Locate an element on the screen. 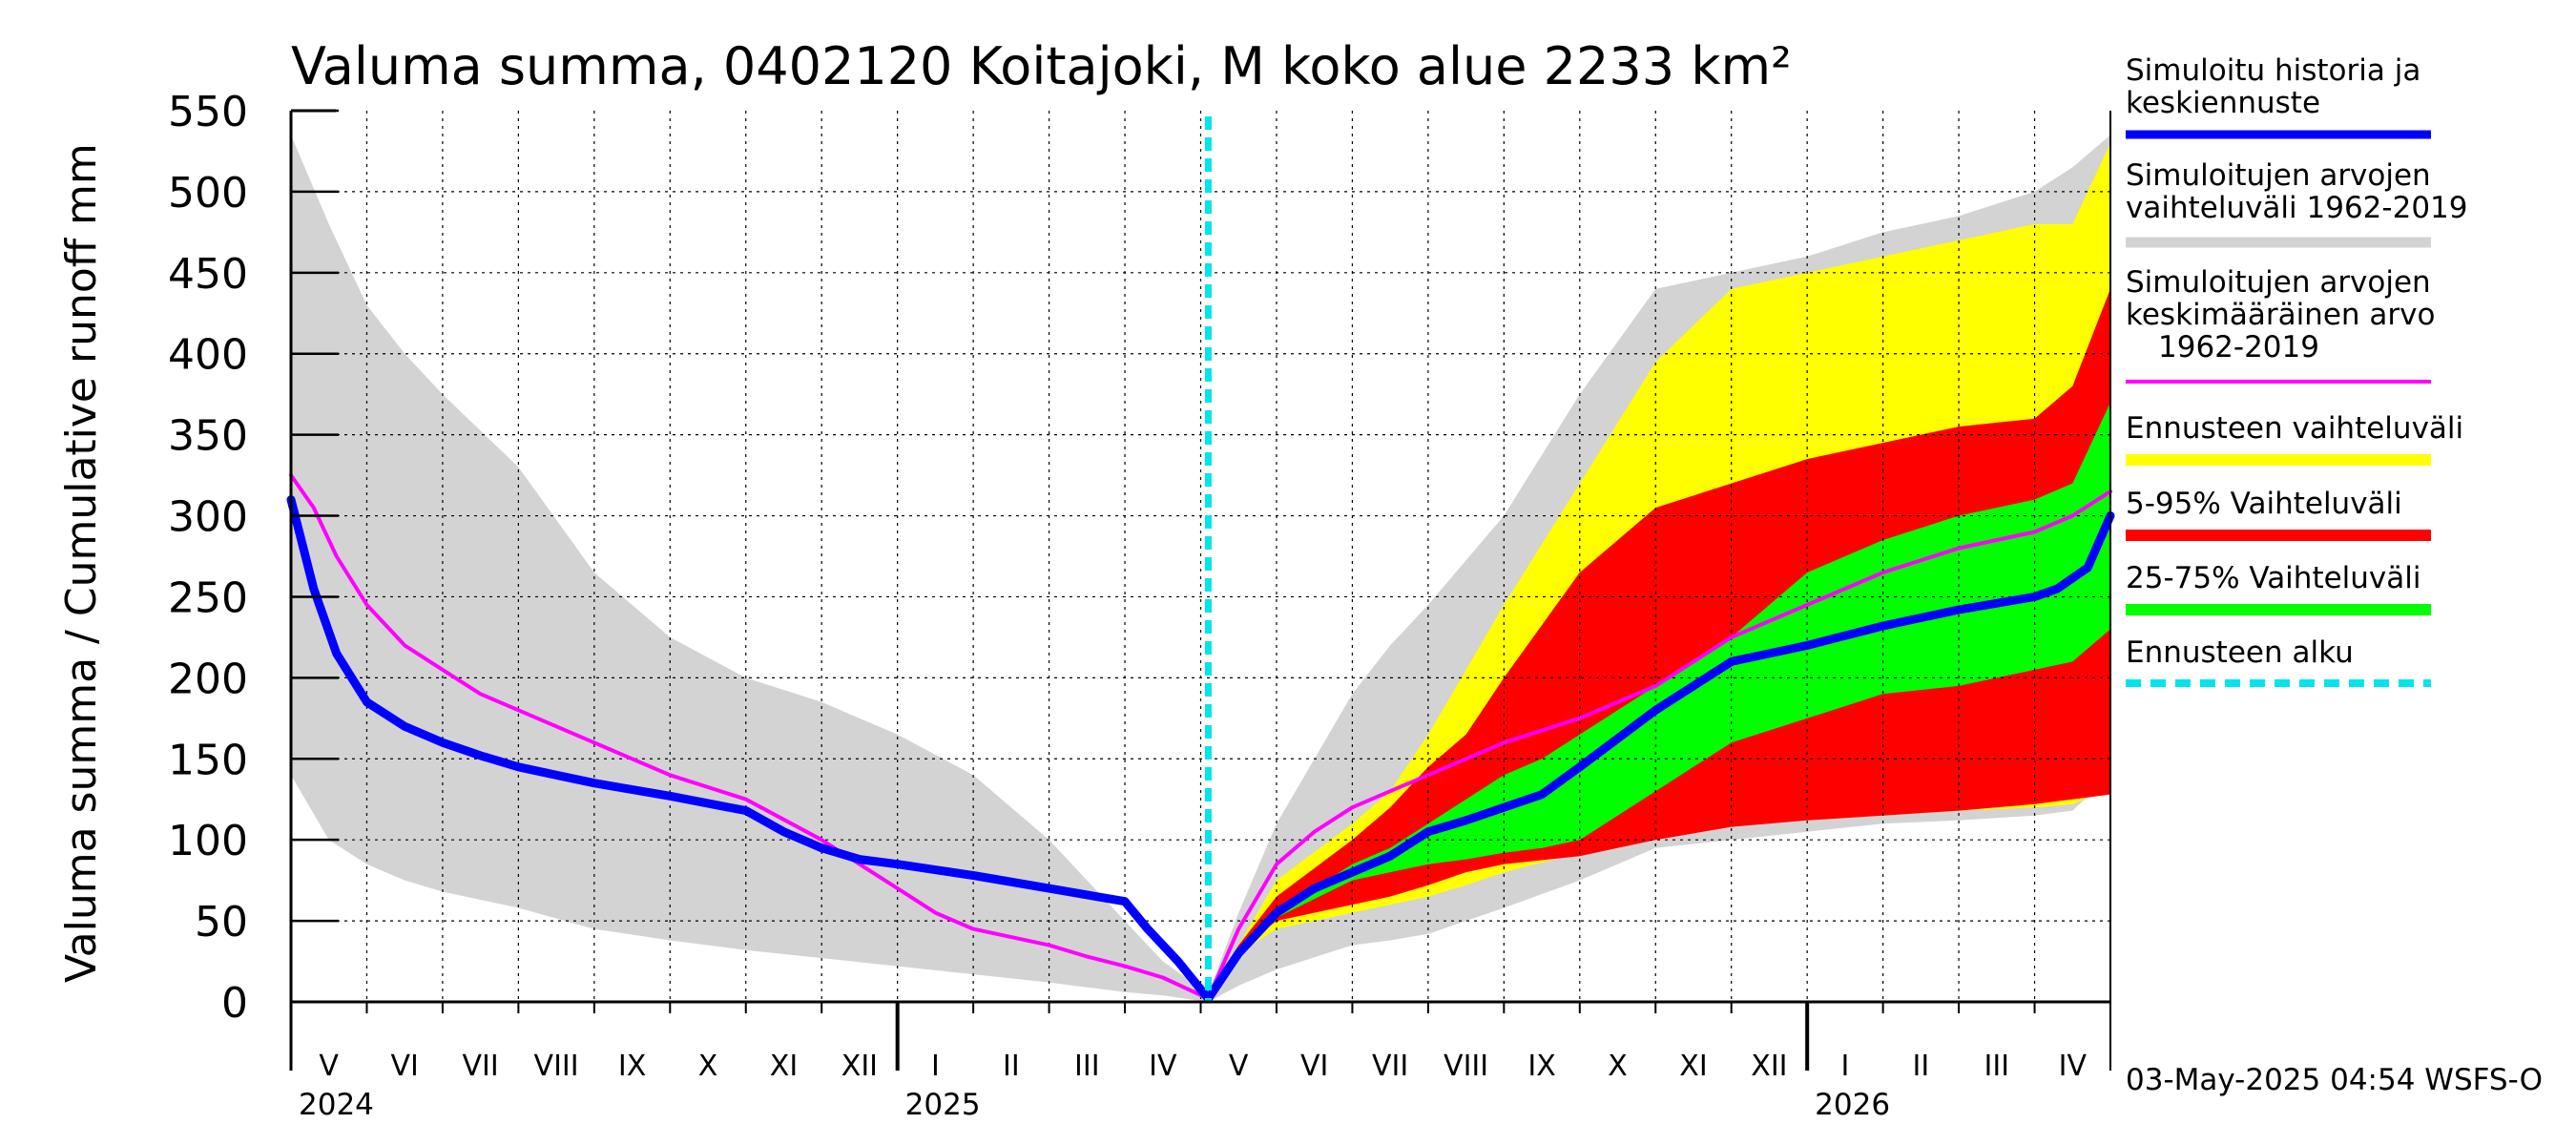 The width and height of the screenshot is (2576, 1145). month-label-16: IX is located at coordinates (1541, 1066).